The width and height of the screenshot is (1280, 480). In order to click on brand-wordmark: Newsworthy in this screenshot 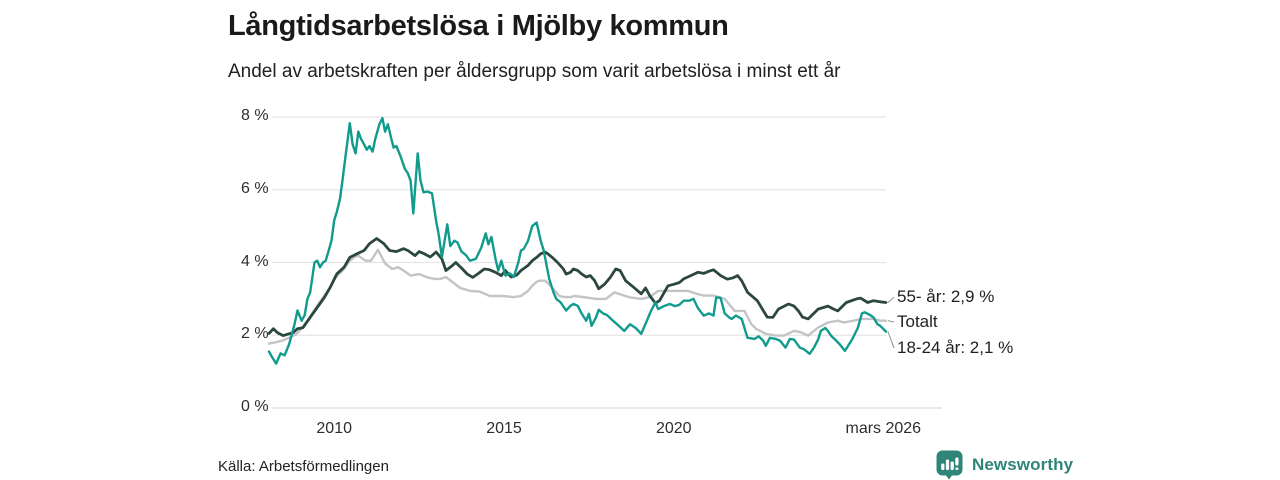, I will do `click(1023, 464)`.